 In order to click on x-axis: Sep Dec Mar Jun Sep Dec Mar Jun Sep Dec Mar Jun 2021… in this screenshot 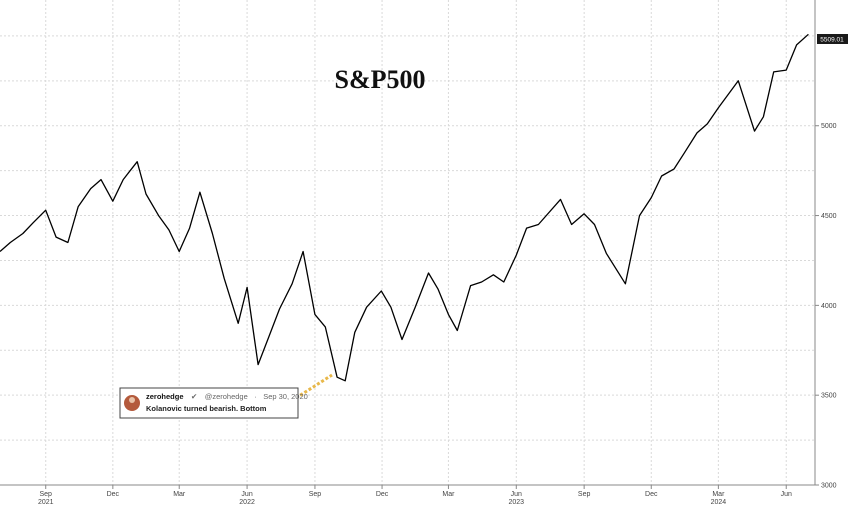, I will do `click(407, 494)`.